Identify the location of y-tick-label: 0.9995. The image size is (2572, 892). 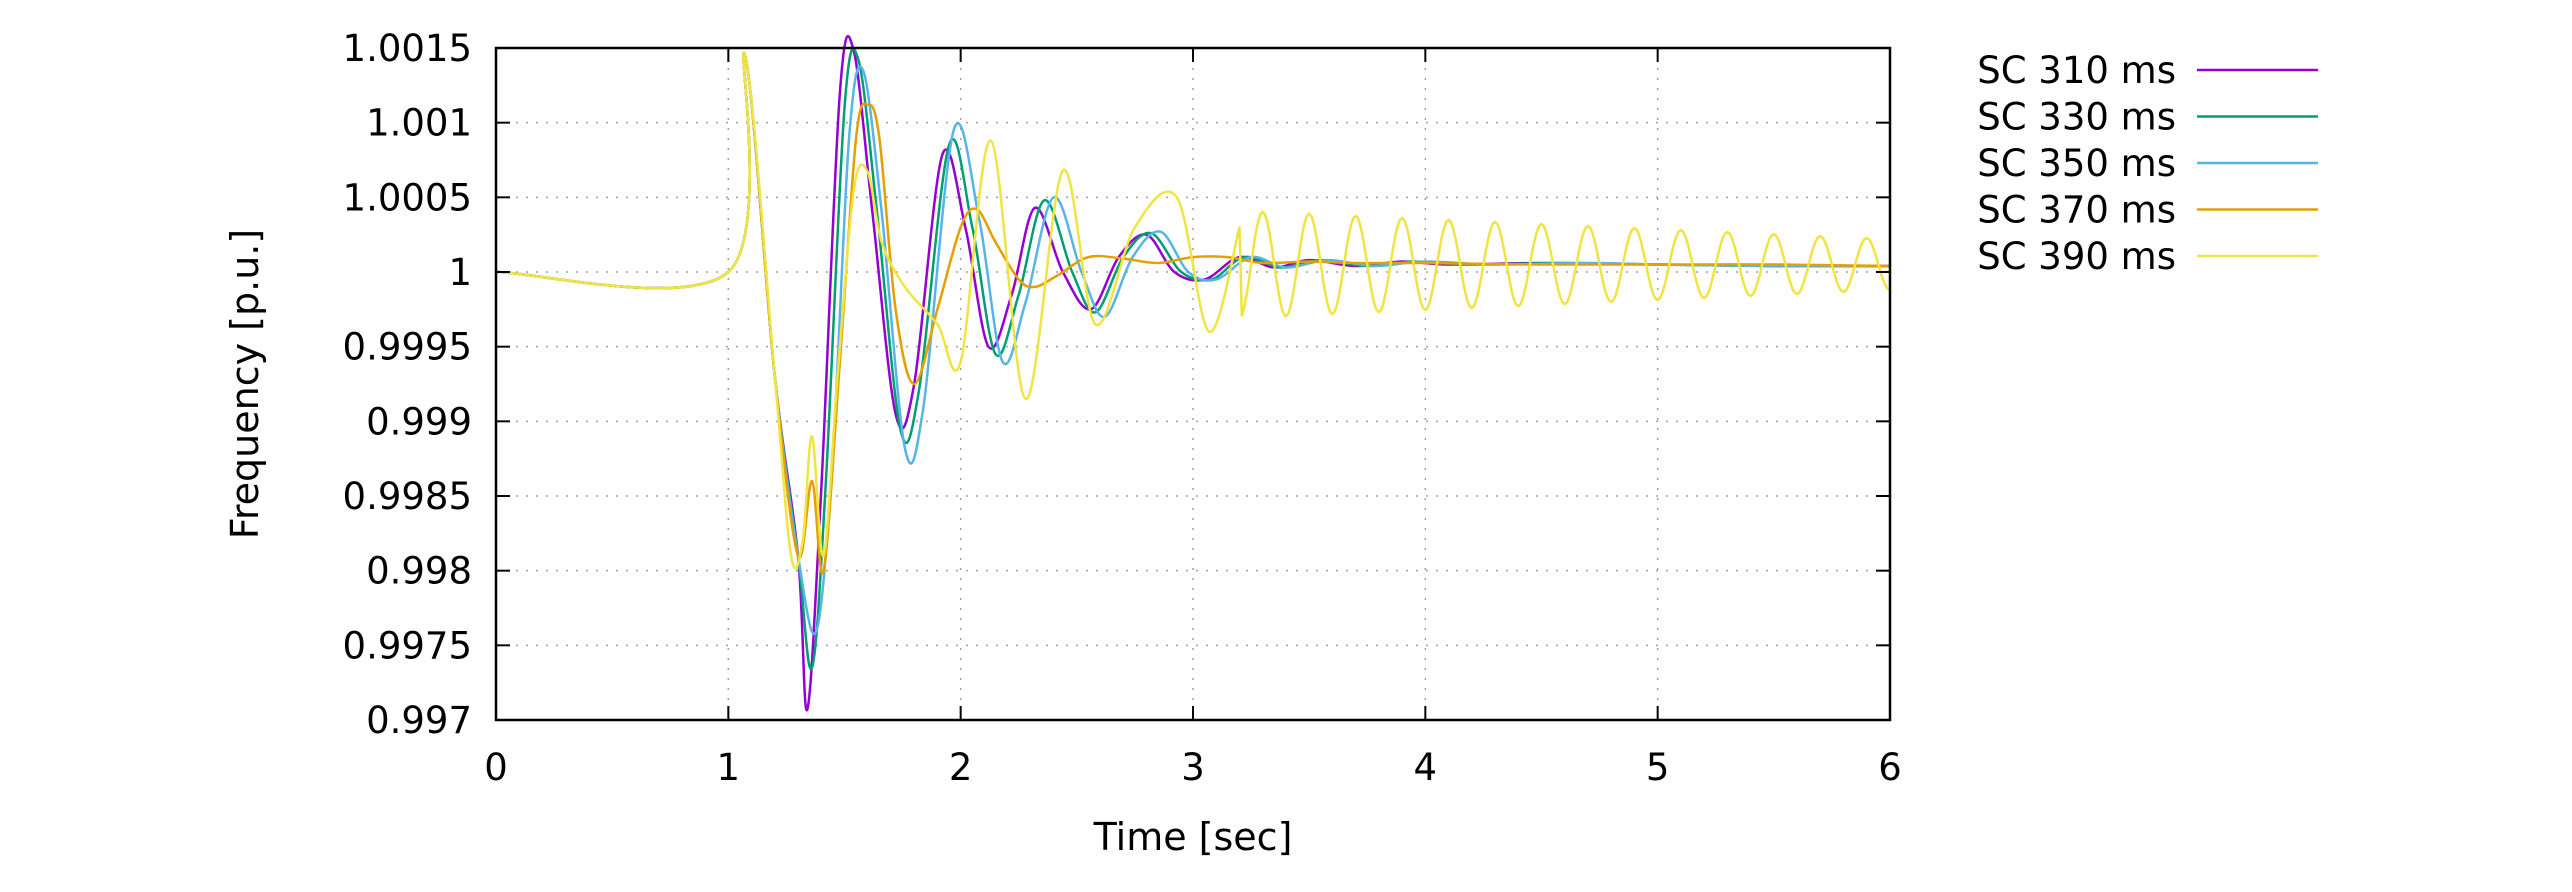
(407, 347).